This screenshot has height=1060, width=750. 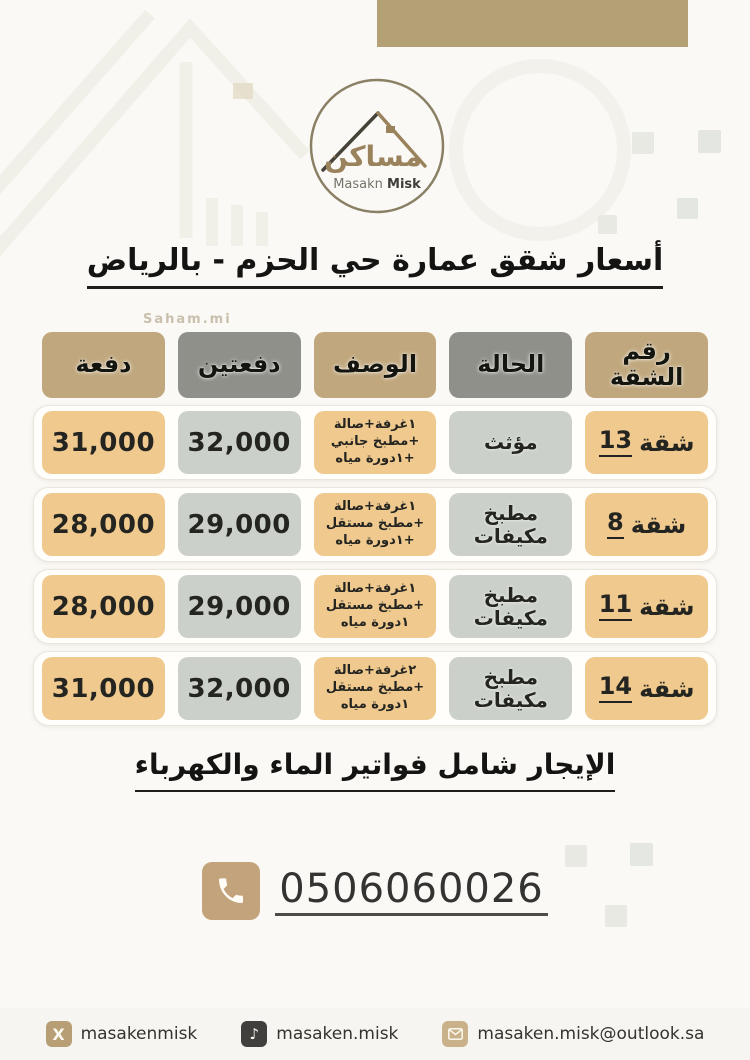 What do you see at coordinates (390, 129) in the screenshot?
I see `chimney` at bounding box center [390, 129].